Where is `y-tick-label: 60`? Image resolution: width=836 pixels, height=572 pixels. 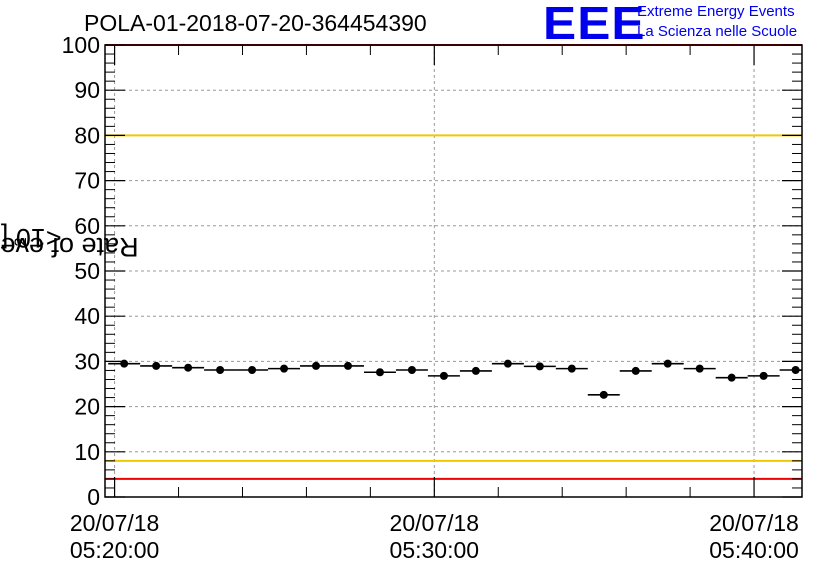
y-tick-label: 60 is located at coordinates (87, 226).